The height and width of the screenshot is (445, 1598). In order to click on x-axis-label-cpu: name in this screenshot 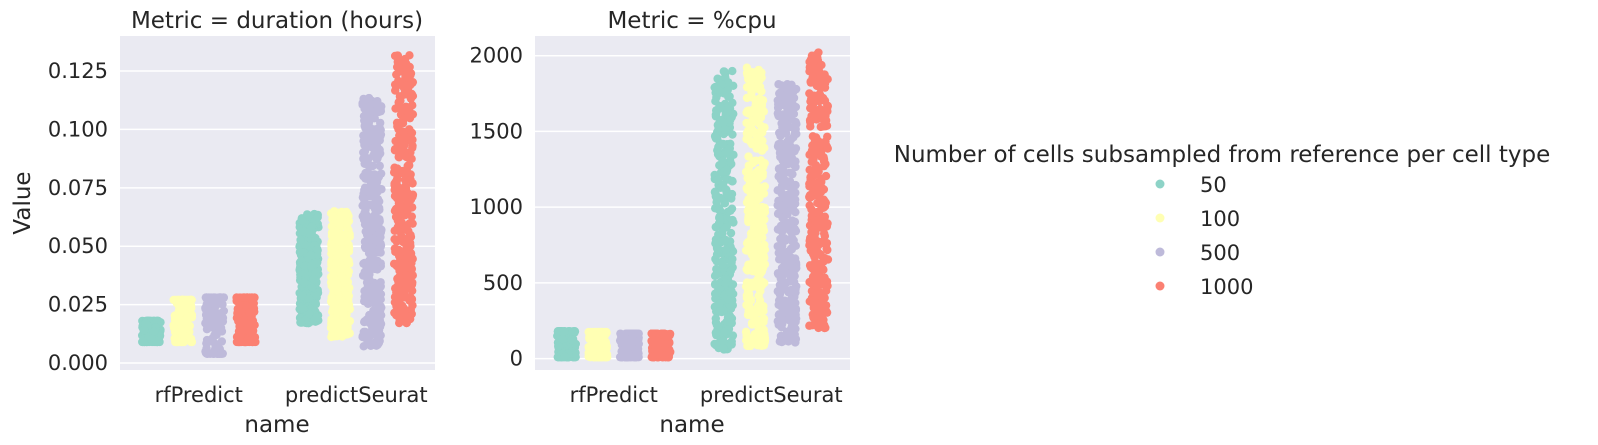, I will do `click(691, 425)`.